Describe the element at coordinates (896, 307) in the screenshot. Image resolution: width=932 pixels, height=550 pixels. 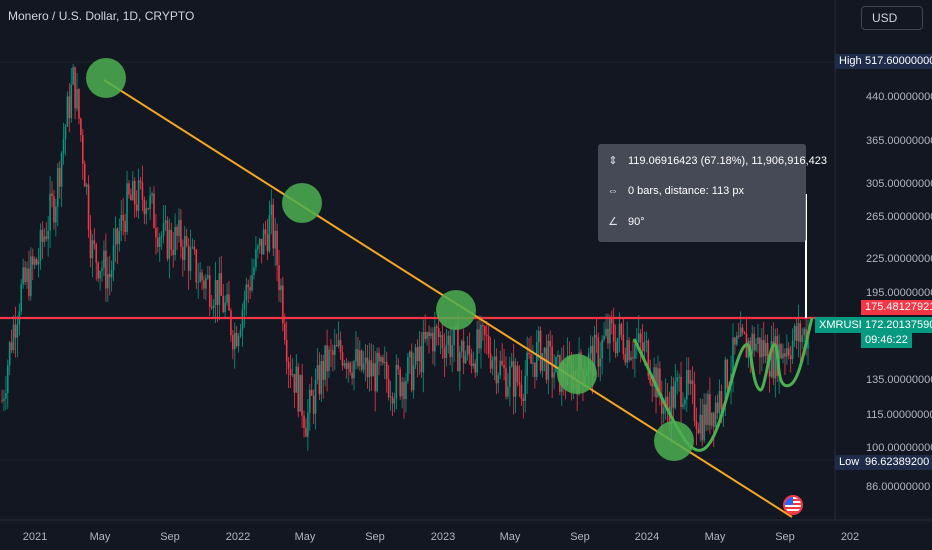
I see `resistance-price-tag: 175.48127921` at that location.